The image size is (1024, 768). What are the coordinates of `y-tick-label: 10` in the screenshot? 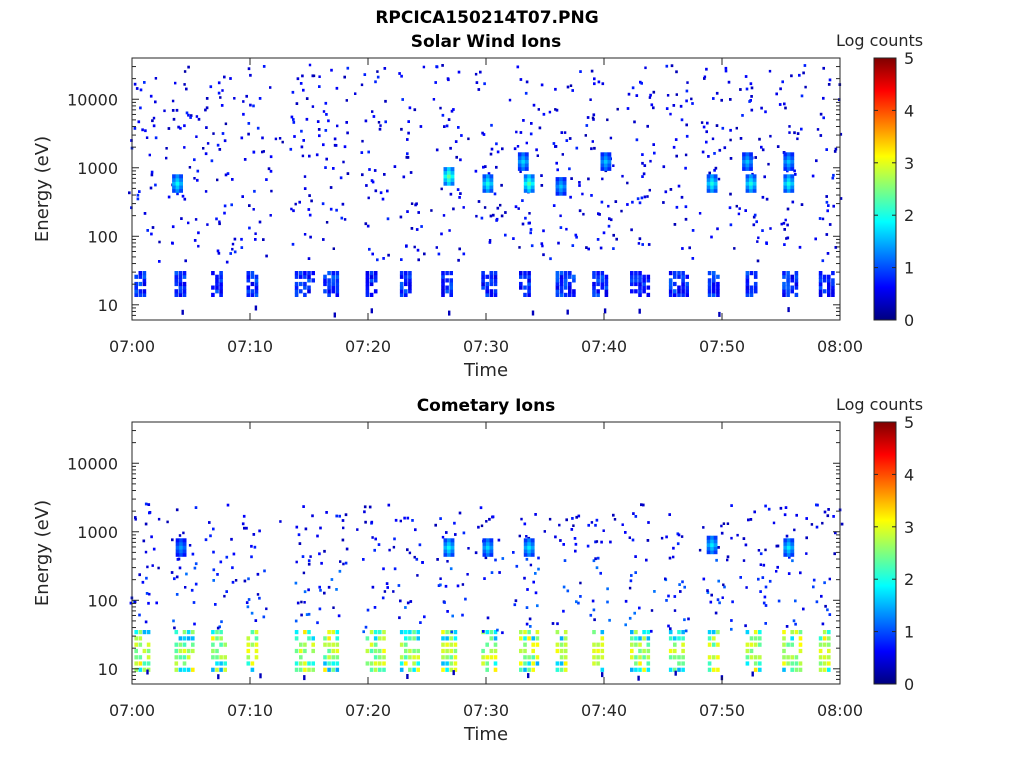 It's located at (108, 305).